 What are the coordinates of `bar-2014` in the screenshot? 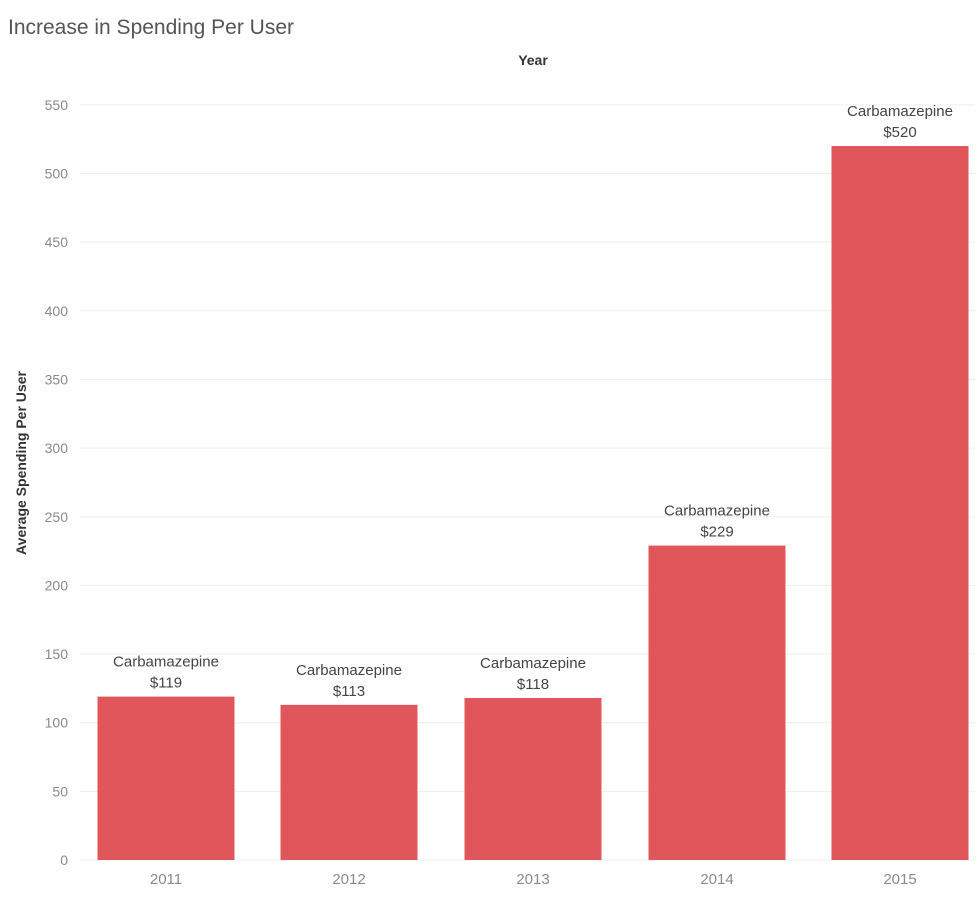 It's located at (717, 702).